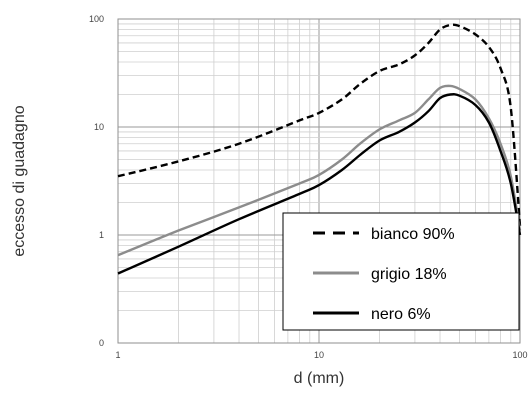 This screenshot has height=397, width=532. I want to click on x-tick-label: 100, so click(519, 355).